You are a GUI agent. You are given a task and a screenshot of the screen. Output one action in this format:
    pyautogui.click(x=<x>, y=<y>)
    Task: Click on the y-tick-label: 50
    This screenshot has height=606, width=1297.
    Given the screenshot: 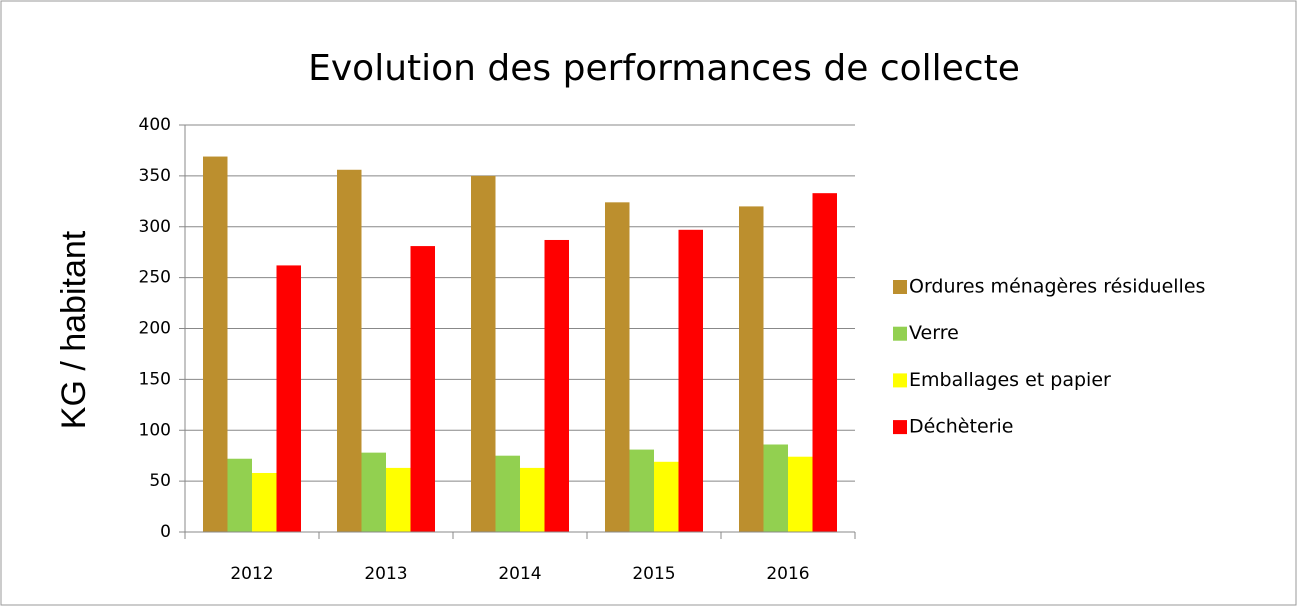 What is the action you would take?
    pyautogui.click(x=160, y=481)
    